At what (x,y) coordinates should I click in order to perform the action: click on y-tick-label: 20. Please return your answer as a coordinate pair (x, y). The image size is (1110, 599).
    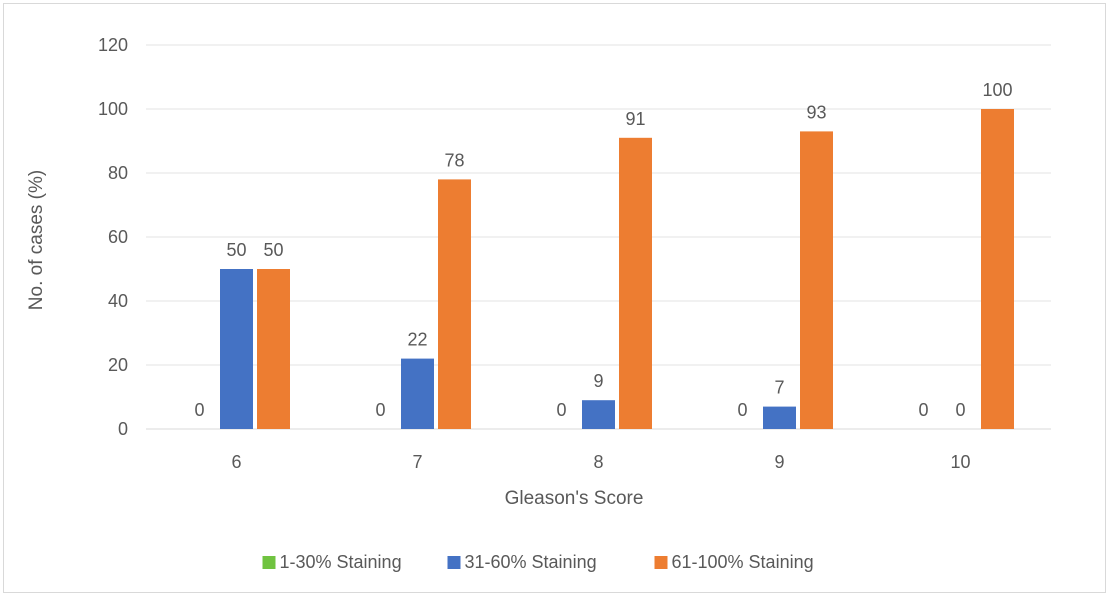
    Looking at the image, I should click on (118, 365).